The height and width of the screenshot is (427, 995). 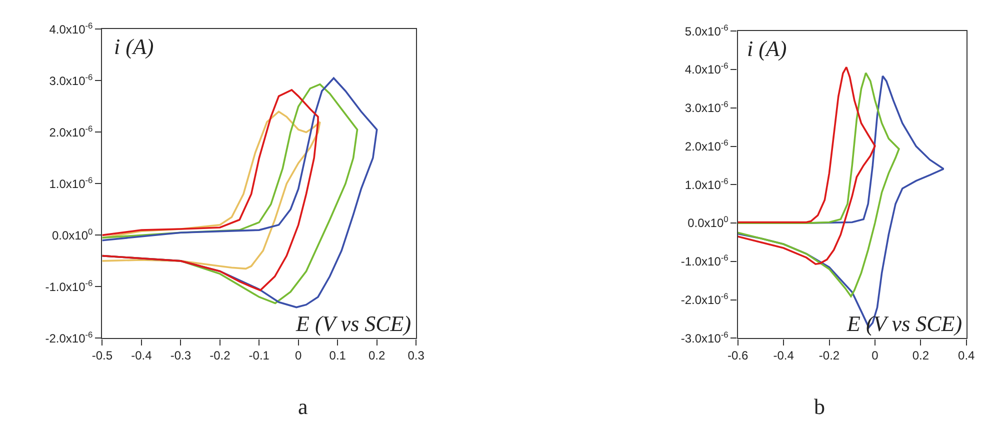 I want to click on y-tick-label: 5.0x10$^{-6}$, so click(x=706, y=30).